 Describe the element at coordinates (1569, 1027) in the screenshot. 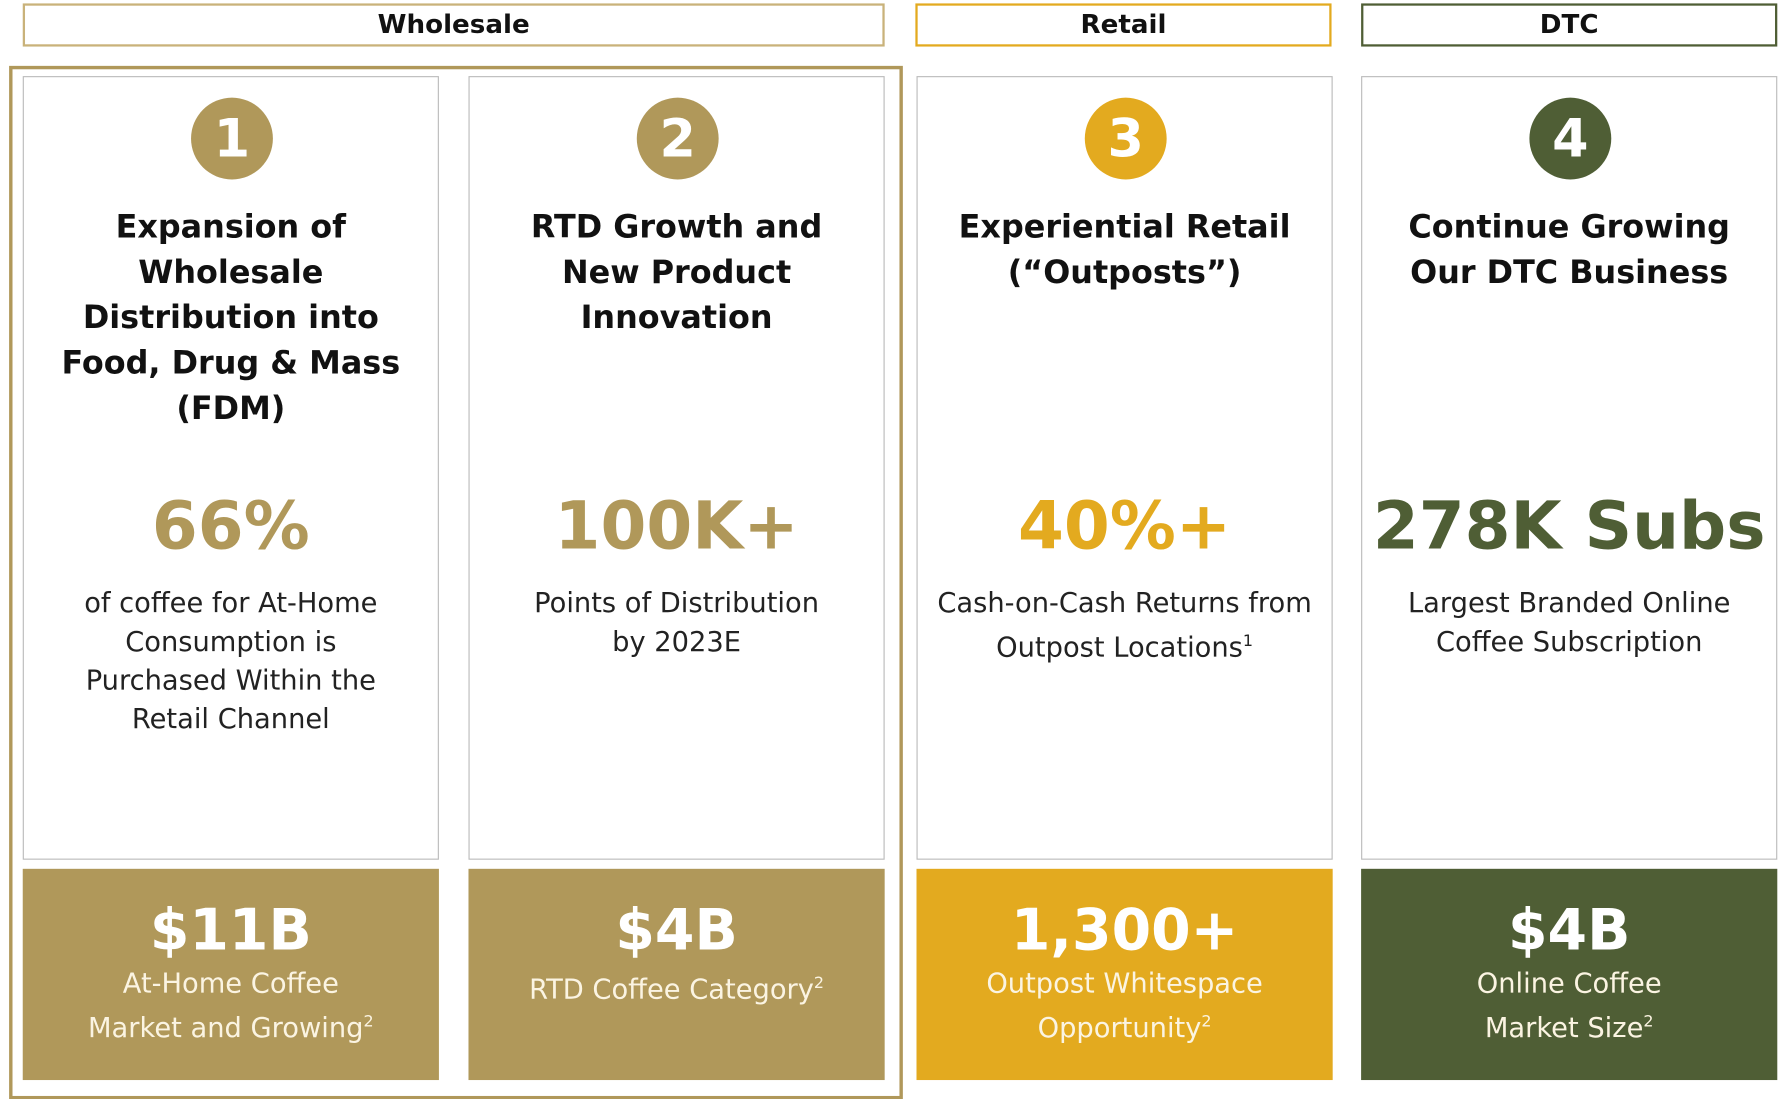

I see `footer-line: Market Size2` at that location.